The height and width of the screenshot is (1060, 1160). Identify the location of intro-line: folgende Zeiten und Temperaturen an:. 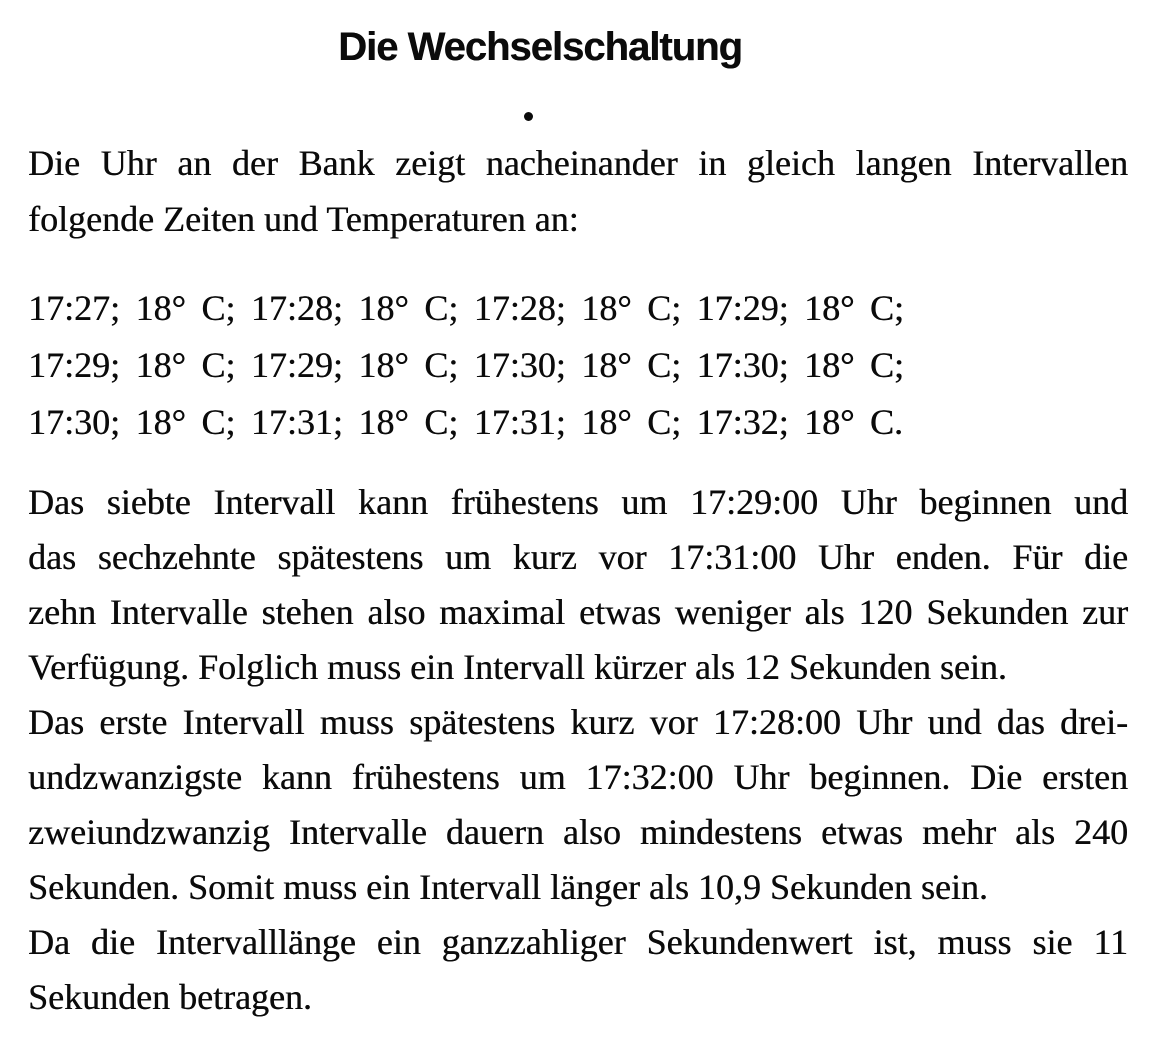
(303, 219).